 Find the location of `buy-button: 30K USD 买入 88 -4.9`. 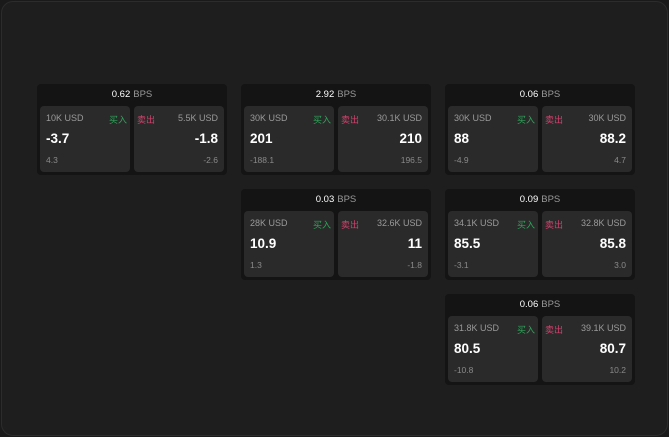

buy-button: 30K USD 买入 88 -4.9 is located at coordinates (493, 139).